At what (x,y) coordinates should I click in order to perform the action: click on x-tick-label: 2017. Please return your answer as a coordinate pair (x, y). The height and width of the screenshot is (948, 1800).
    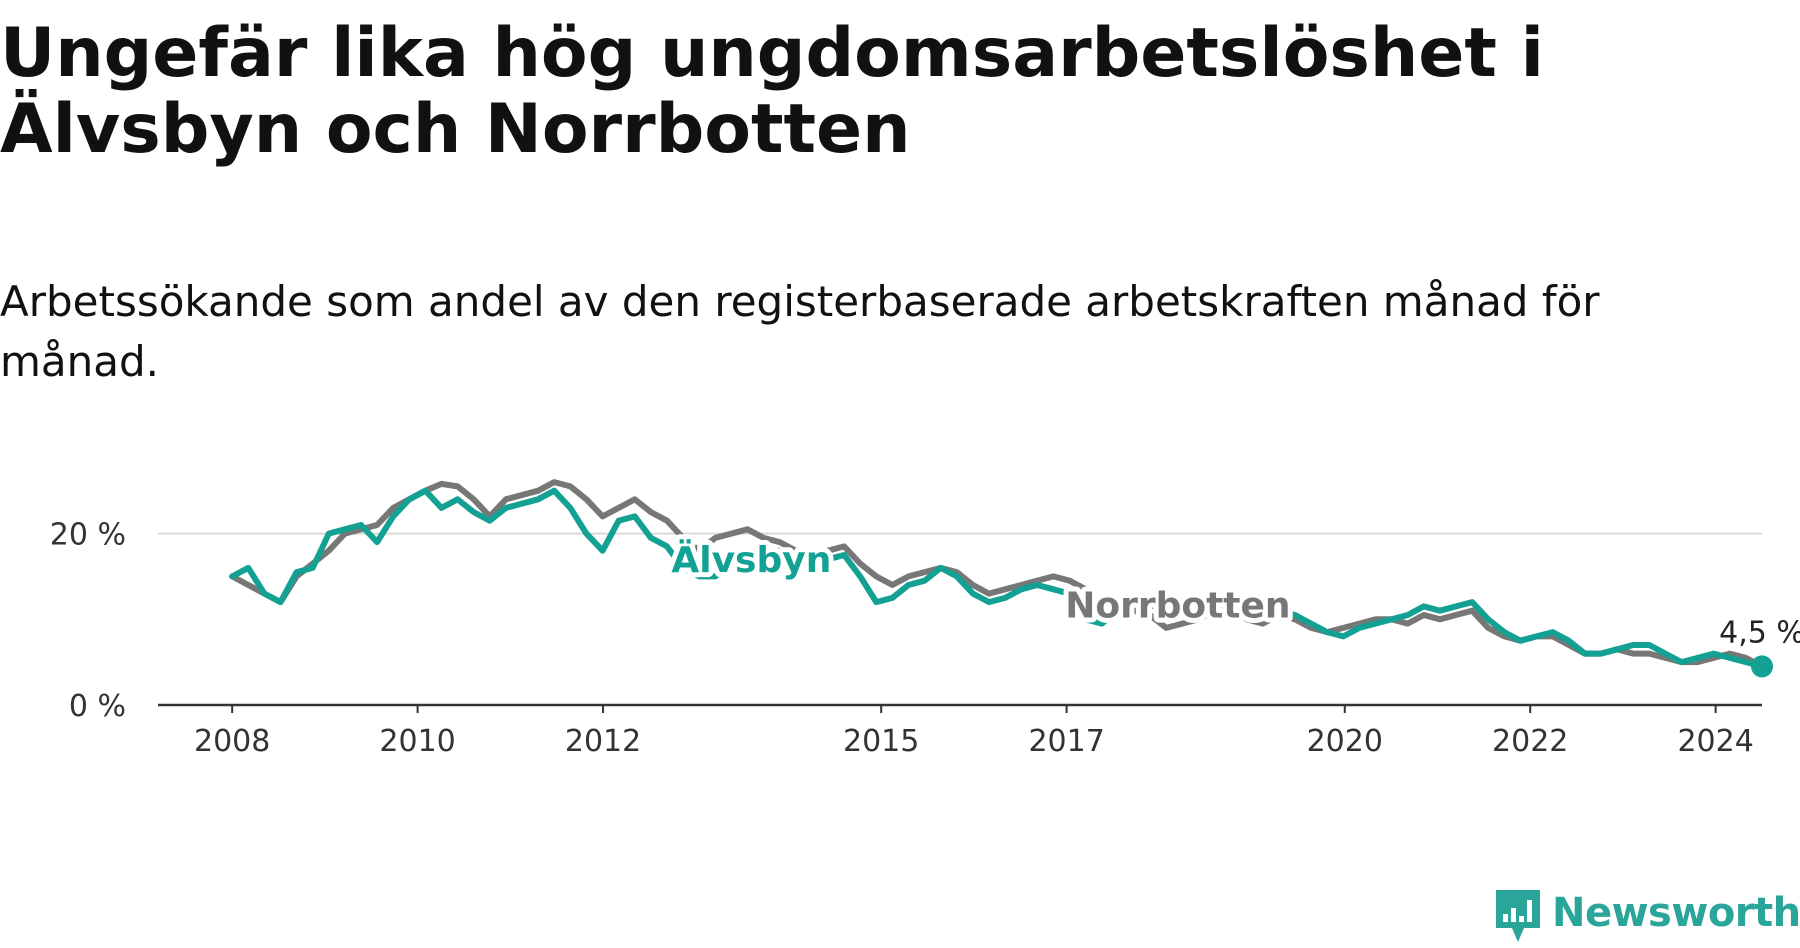
    Looking at the image, I should click on (1066, 741).